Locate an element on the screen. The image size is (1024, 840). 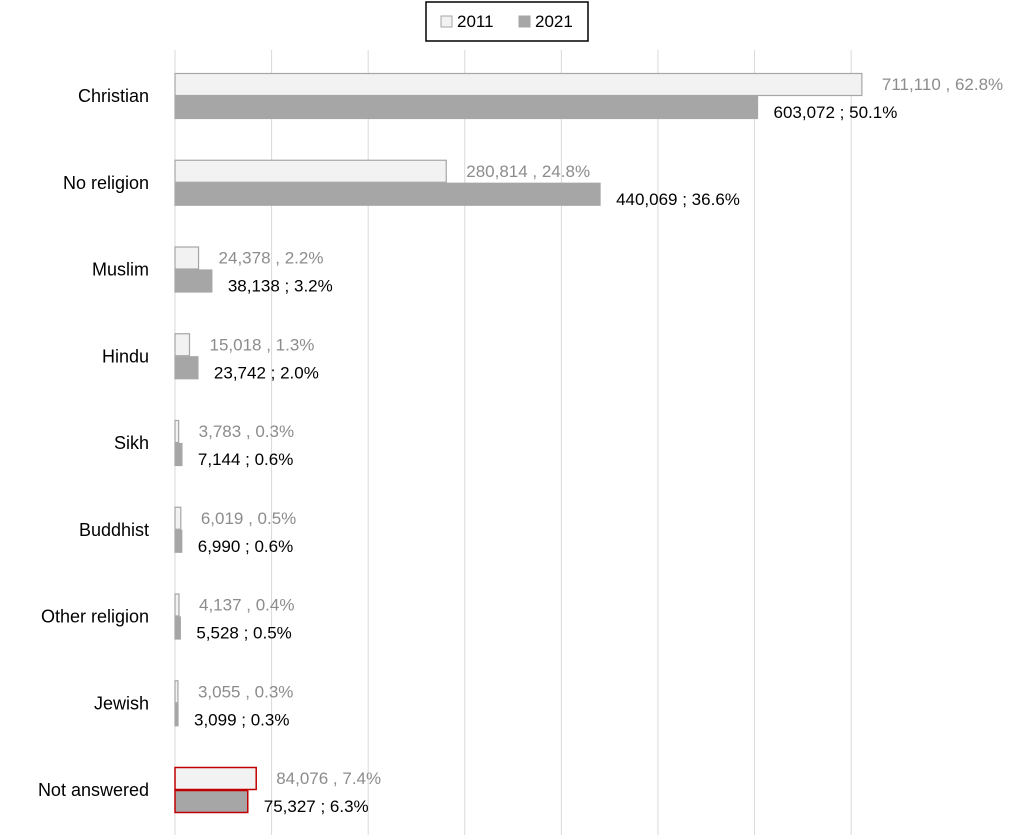
data-label-2011-buddhist: 6,019 , 0.5% is located at coordinates (248, 518).